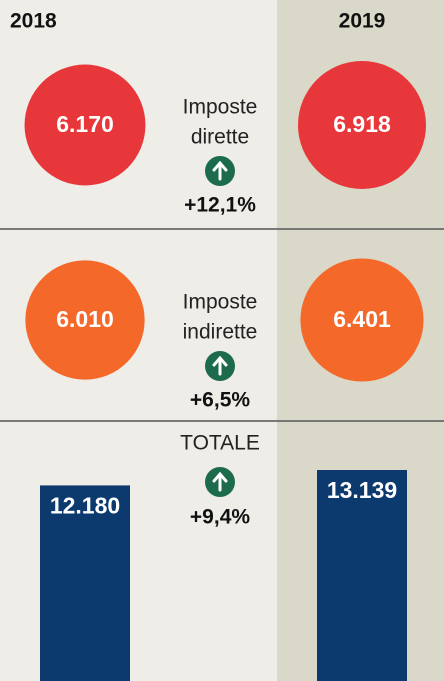  Describe the element at coordinates (362, 490) in the screenshot. I see `value-label: 13.139` at that location.